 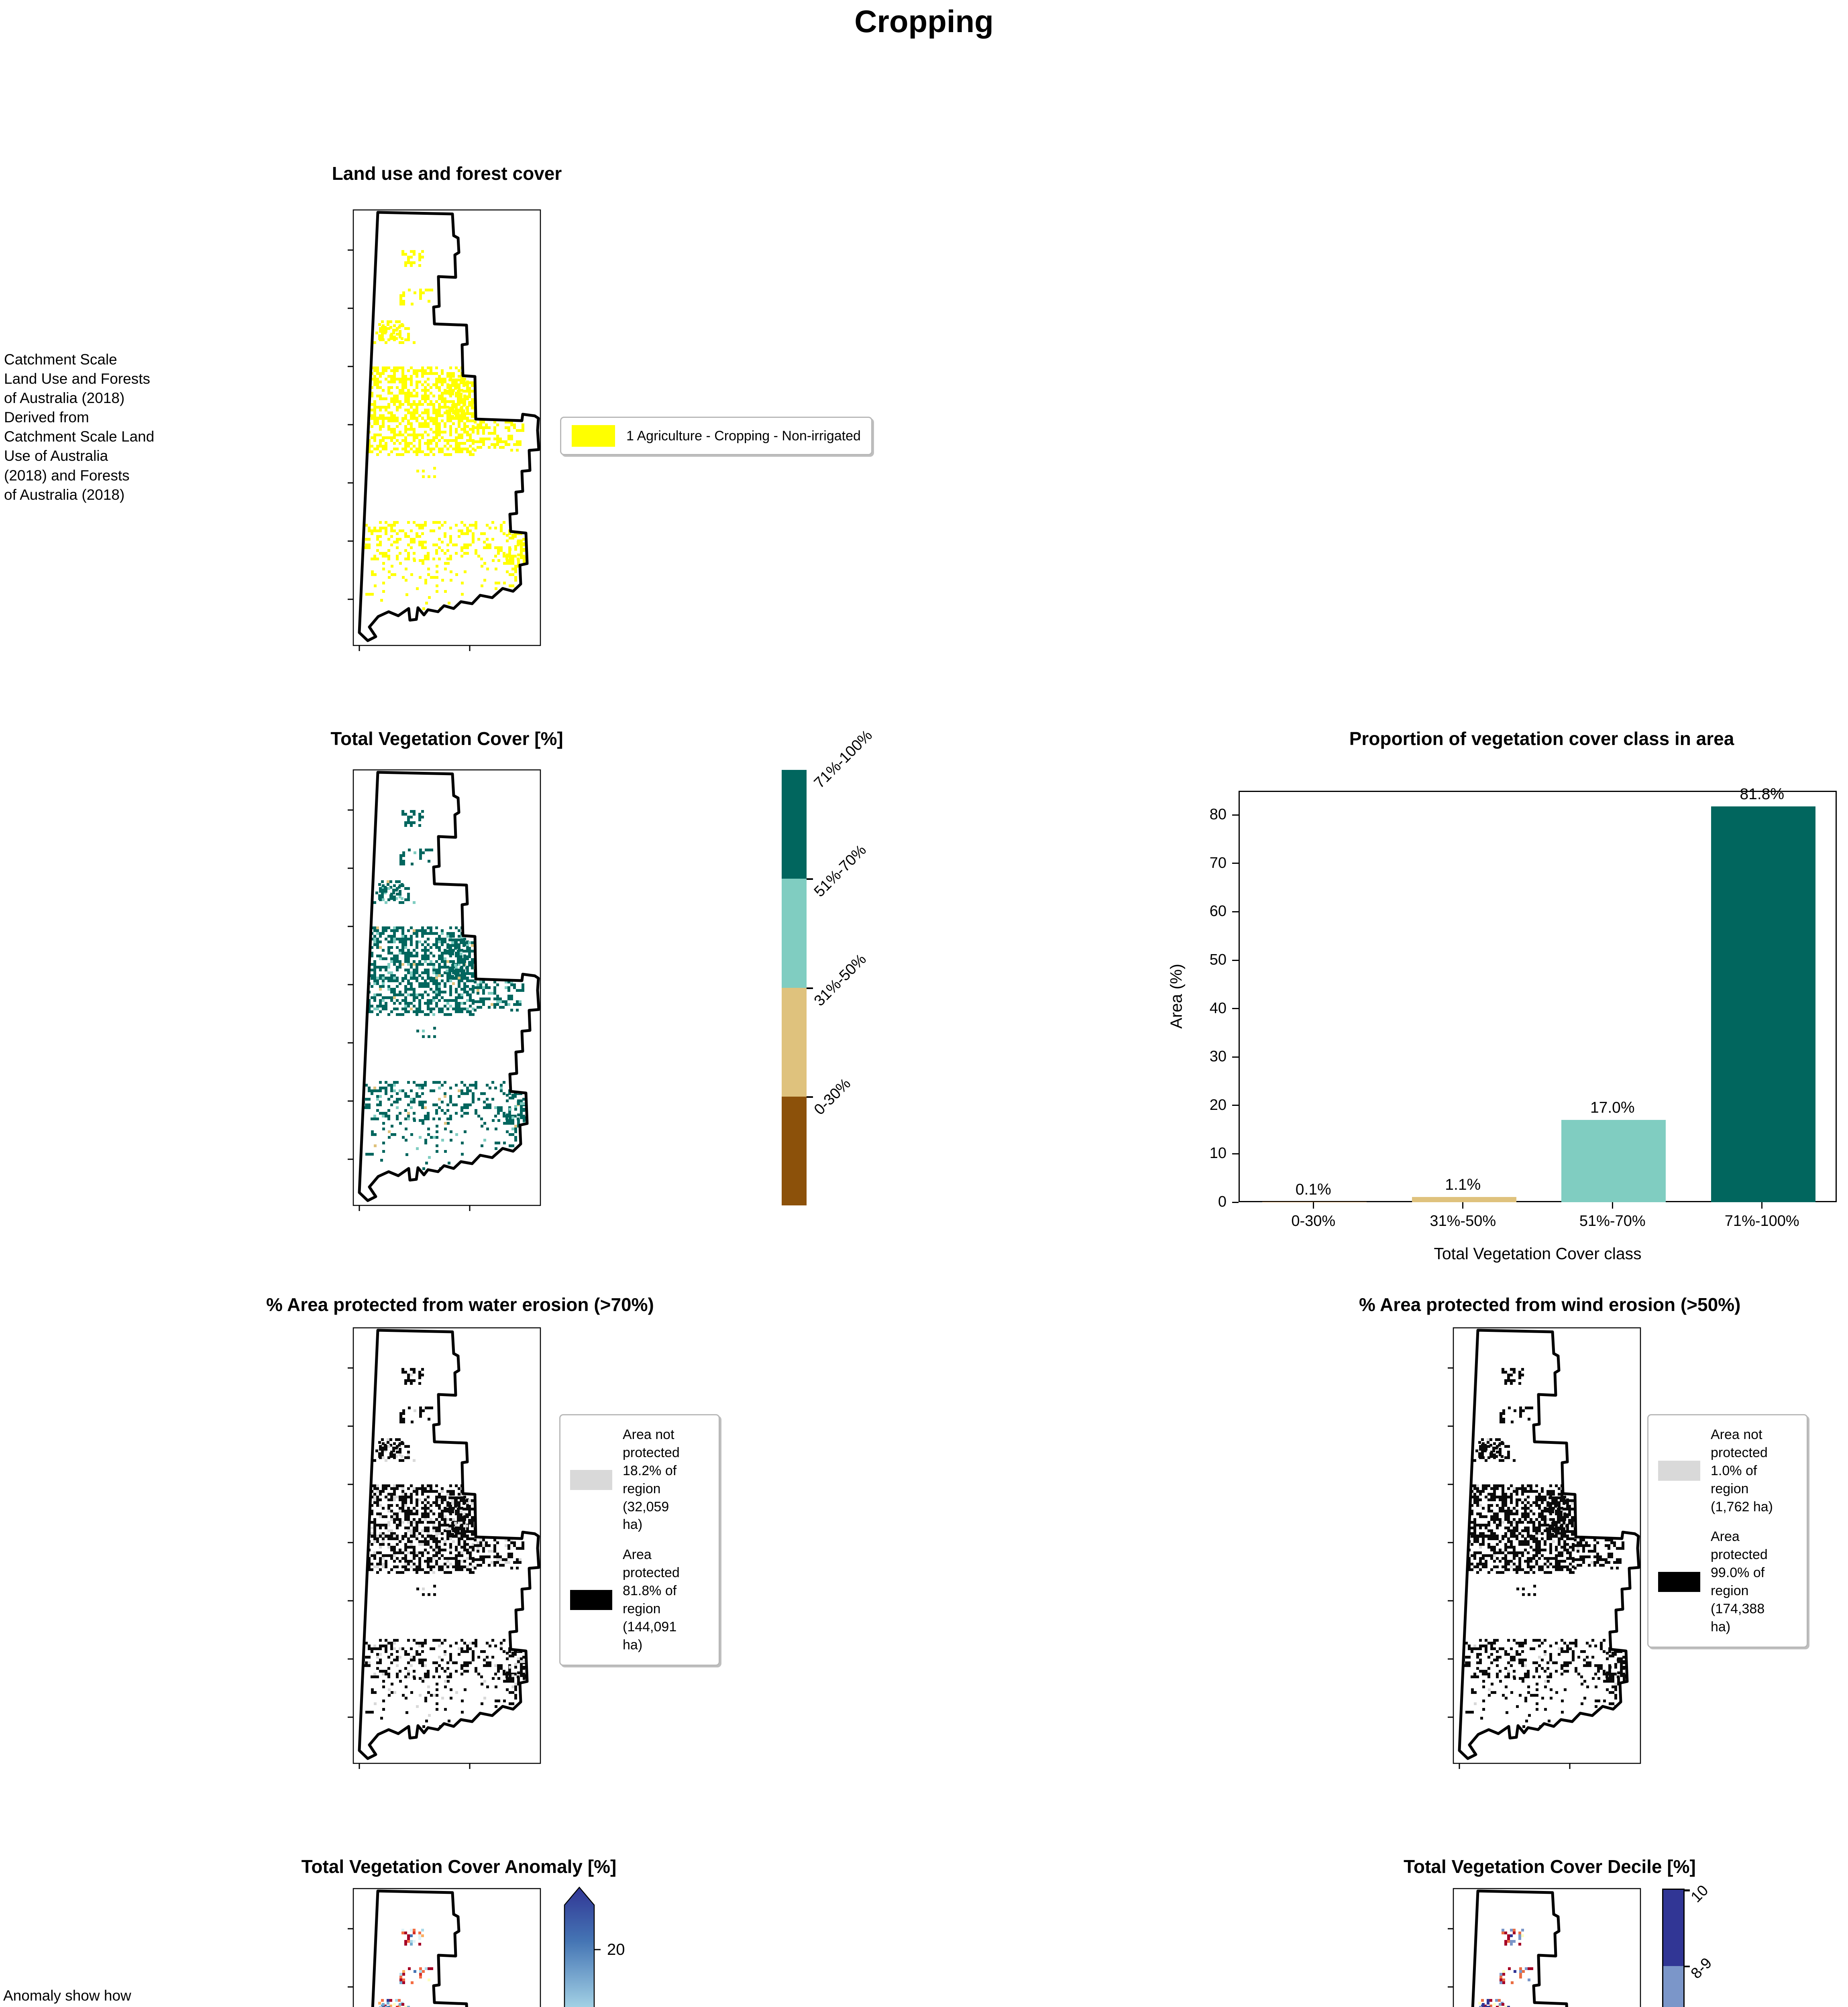 What do you see at coordinates (593, 436) in the screenshot?
I see `landuse-legend-swatch` at bounding box center [593, 436].